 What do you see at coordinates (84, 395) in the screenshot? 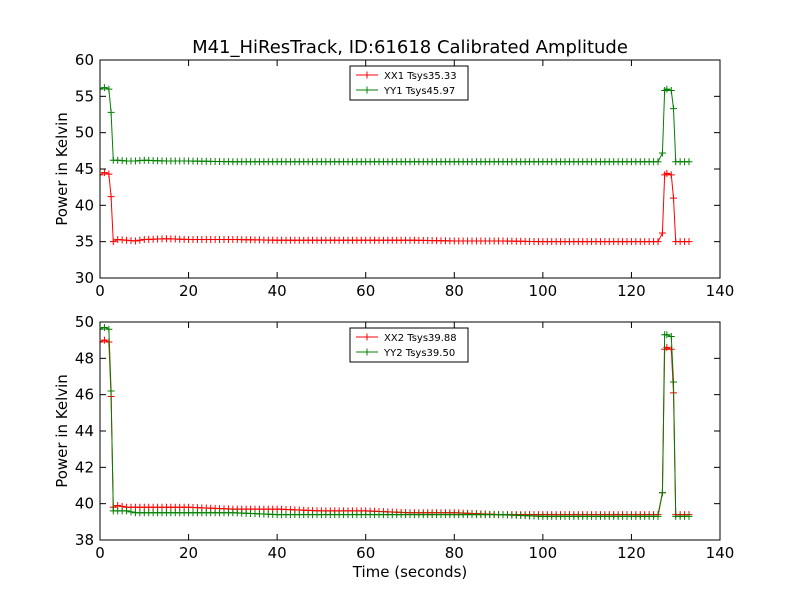
I see `y-tick-label: 46` at bounding box center [84, 395].